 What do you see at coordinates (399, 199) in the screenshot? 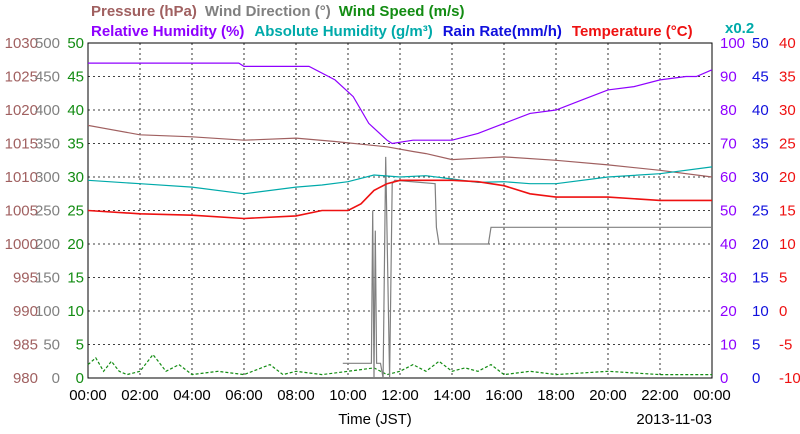
I see `series-temperature` at bounding box center [399, 199].